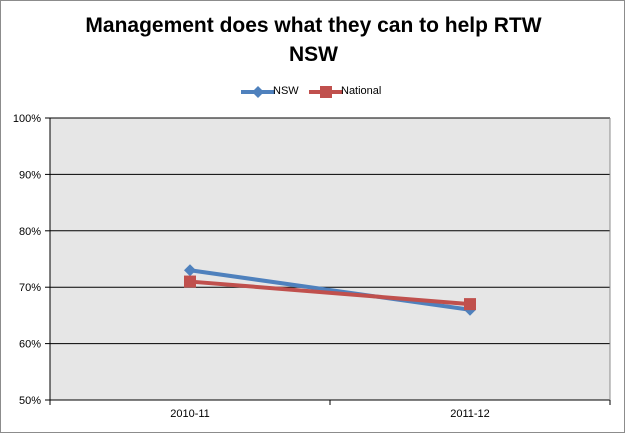 The image size is (625, 434). Describe the element at coordinates (30, 175) in the screenshot. I see `y-tick-label: 90%` at that location.